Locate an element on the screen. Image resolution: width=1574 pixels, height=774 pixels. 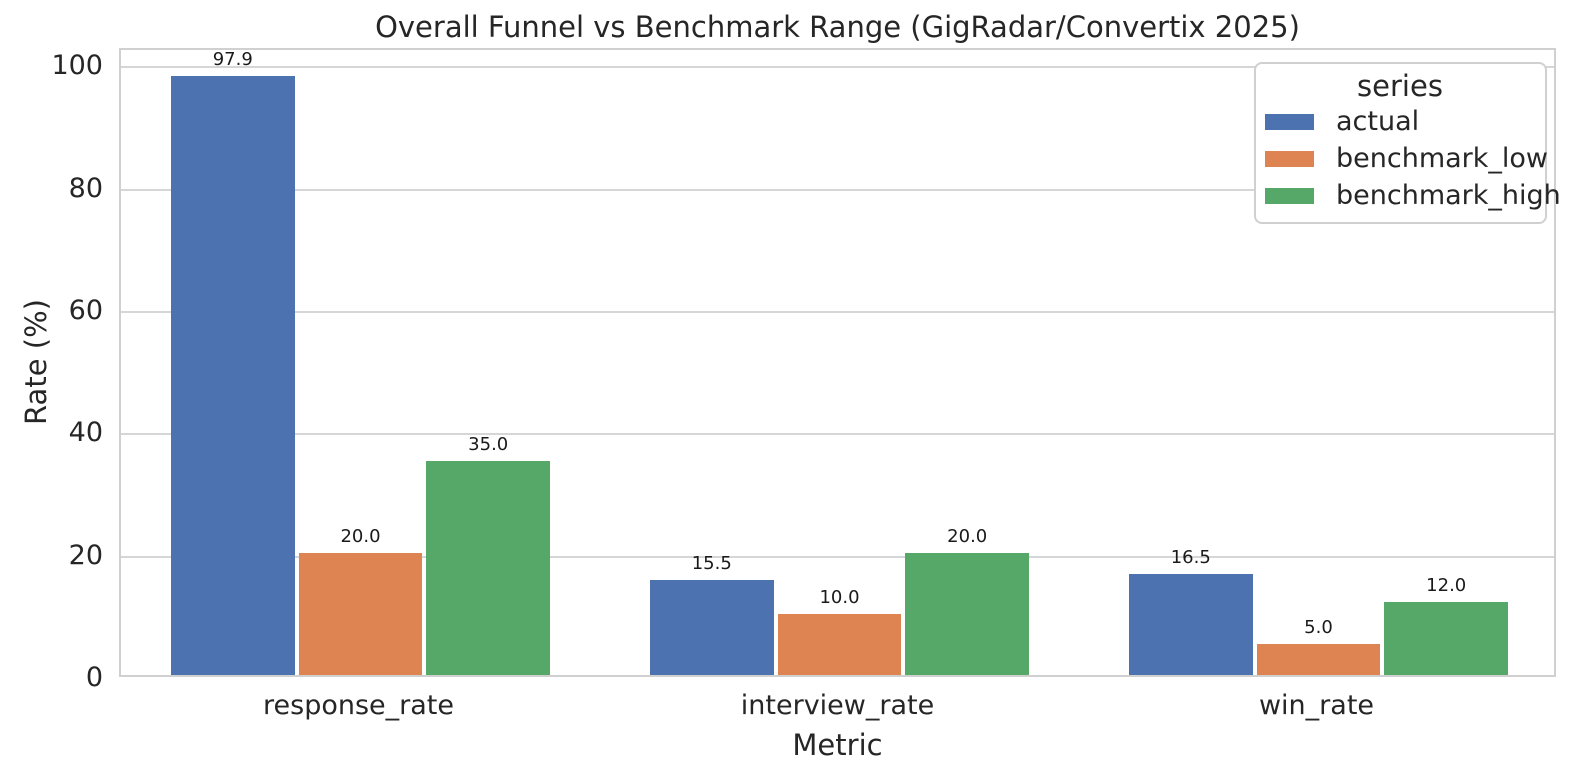
bar-value-label-interview_rate-benchmark_low: 10.0 is located at coordinates (839, 597).